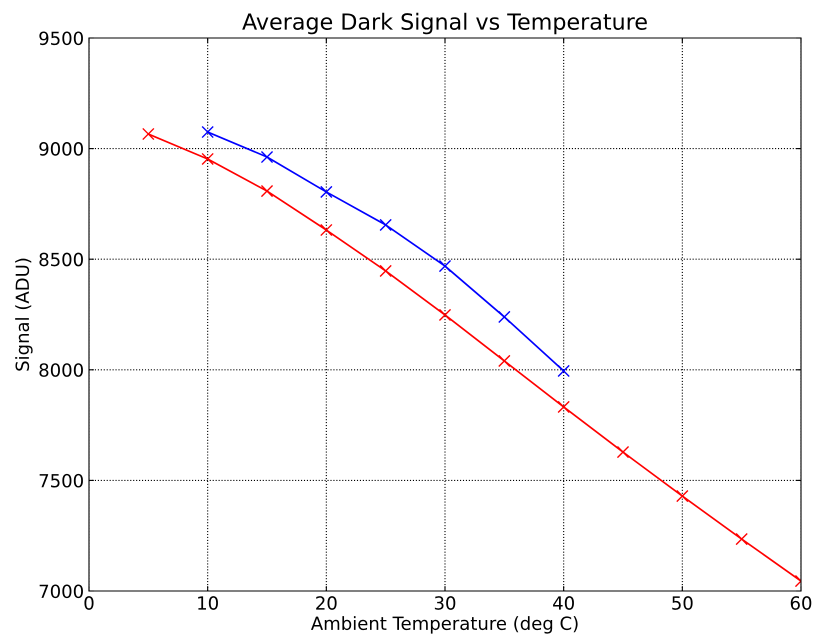 The image size is (819, 637). What do you see at coordinates (61, 481) in the screenshot?
I see `y-tick-label: 7500` at bounding box center [61, 481].